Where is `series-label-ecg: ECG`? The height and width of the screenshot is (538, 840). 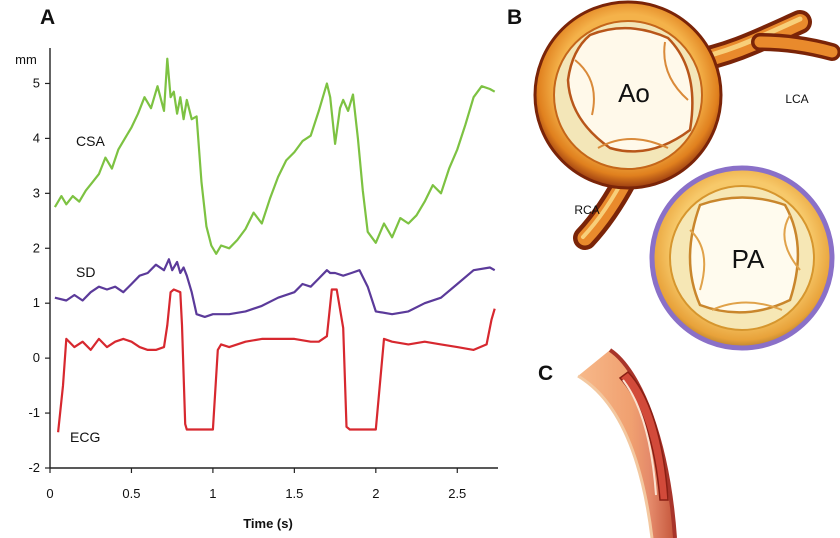
series-label-ecg: ECG is located at coordinates (85, 437).